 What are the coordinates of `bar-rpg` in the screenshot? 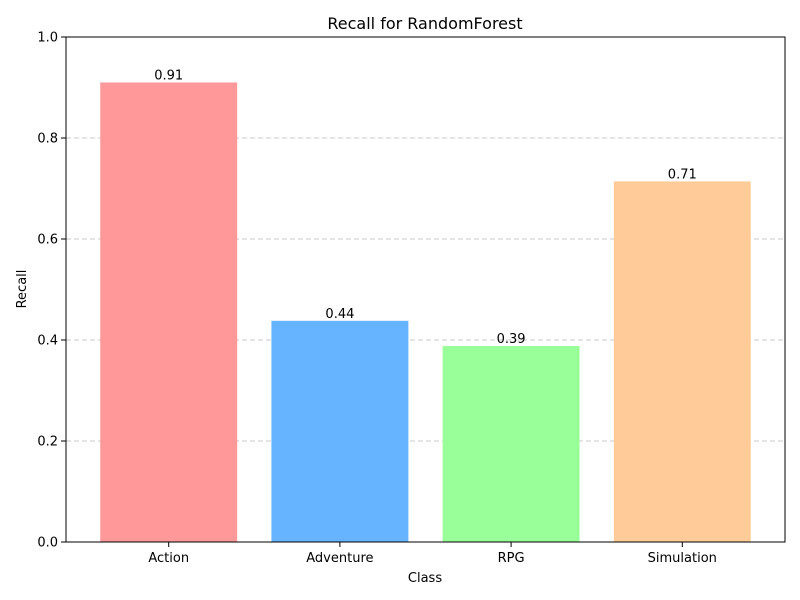 It's located at (511, 444).